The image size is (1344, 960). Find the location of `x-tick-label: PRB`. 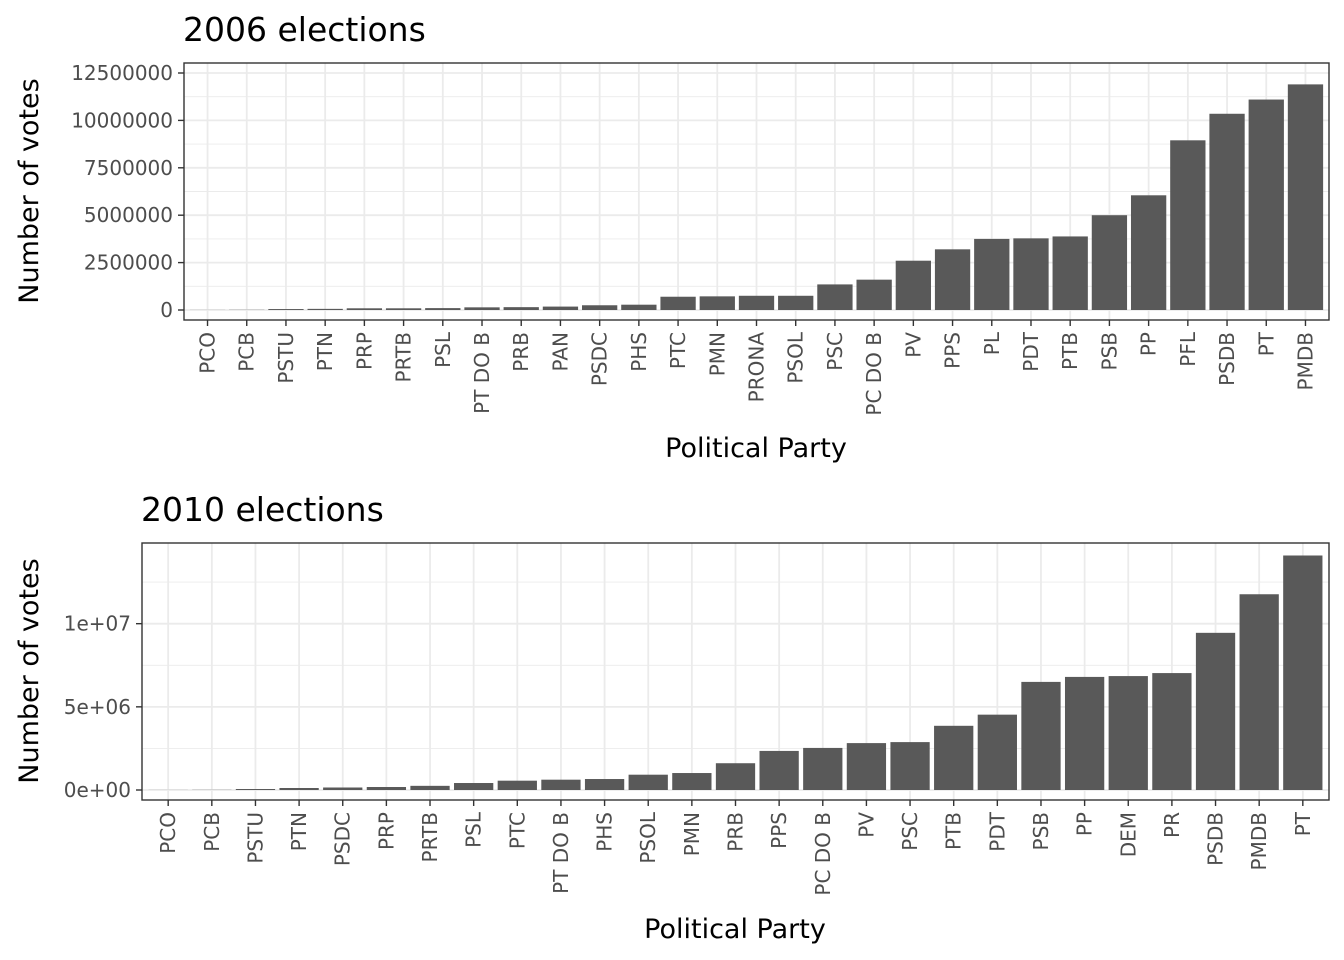

x-tick-label: PRB is located at coordinates (521, 352).